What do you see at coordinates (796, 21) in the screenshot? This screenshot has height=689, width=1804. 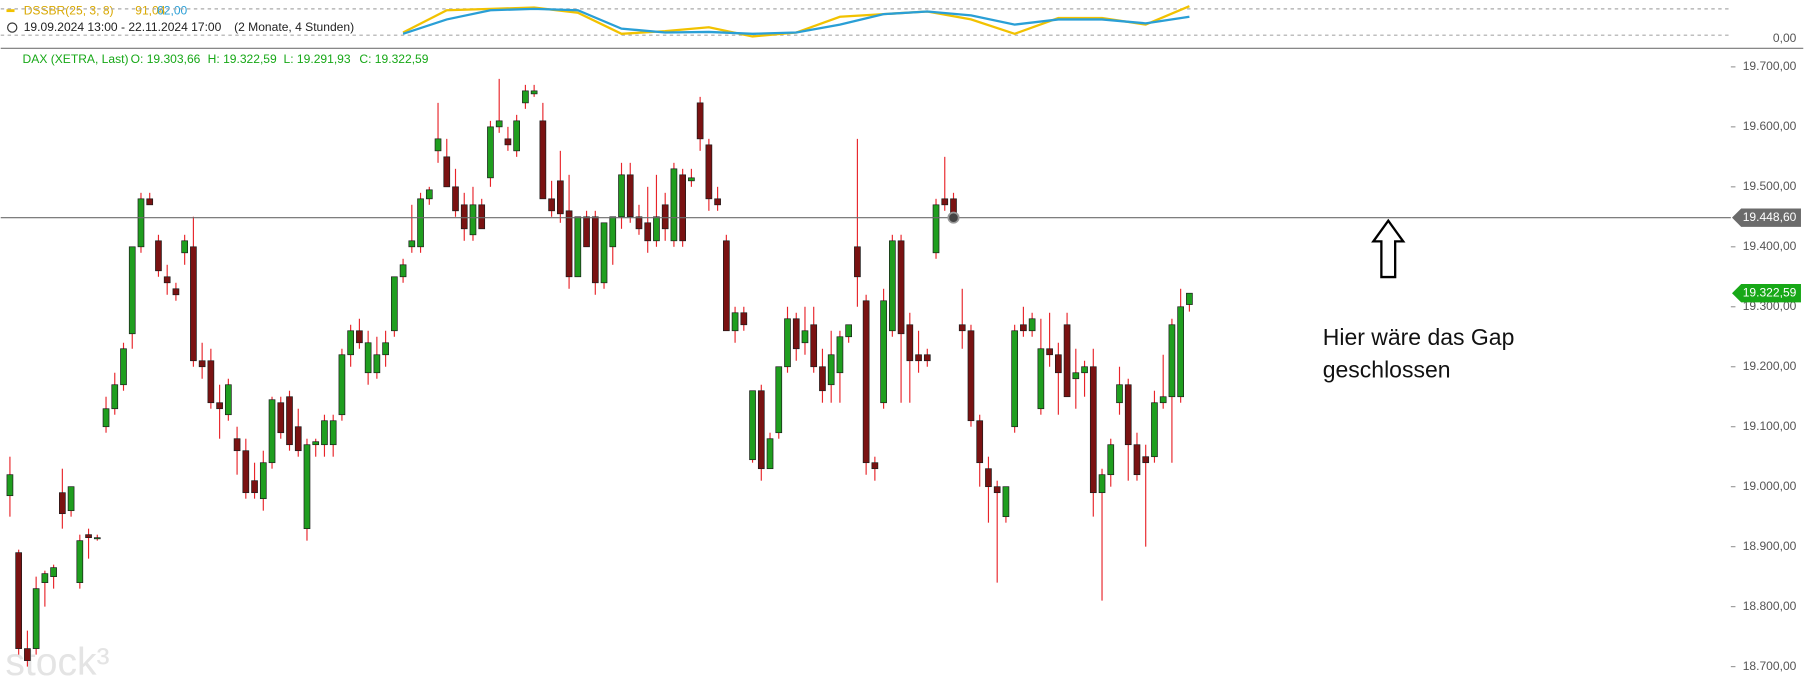 I see `indicator-line` at bounding box center [796, 21].